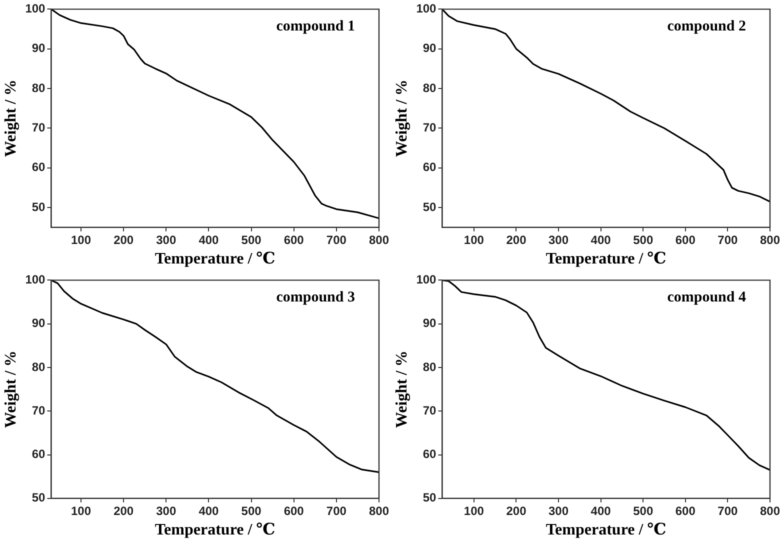 This screenshot has width=782, height=542. What do you see at coordinates (706, 26) in the screenshot?
I see `annotation: compound 2` at bounding box center [706, 26].